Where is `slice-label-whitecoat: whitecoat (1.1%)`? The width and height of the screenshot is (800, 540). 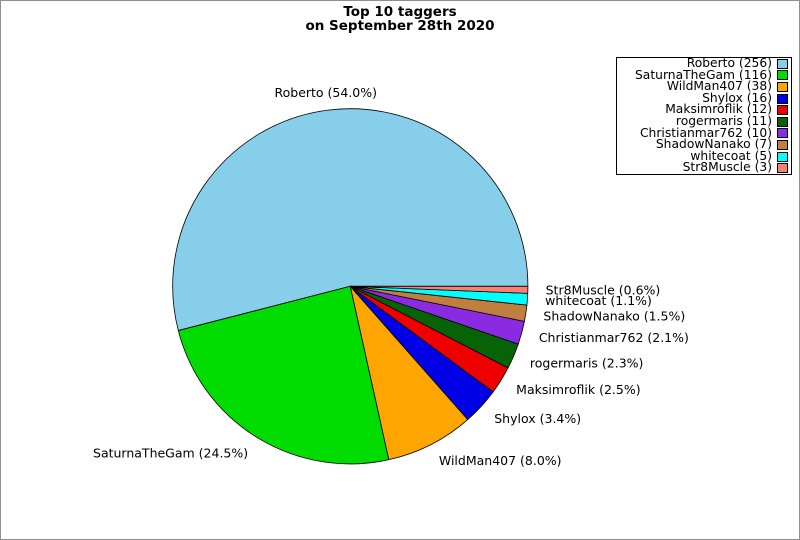
slice-label-whitecoat: whitecoat (1.1%) is located at coordinates (598, 300).